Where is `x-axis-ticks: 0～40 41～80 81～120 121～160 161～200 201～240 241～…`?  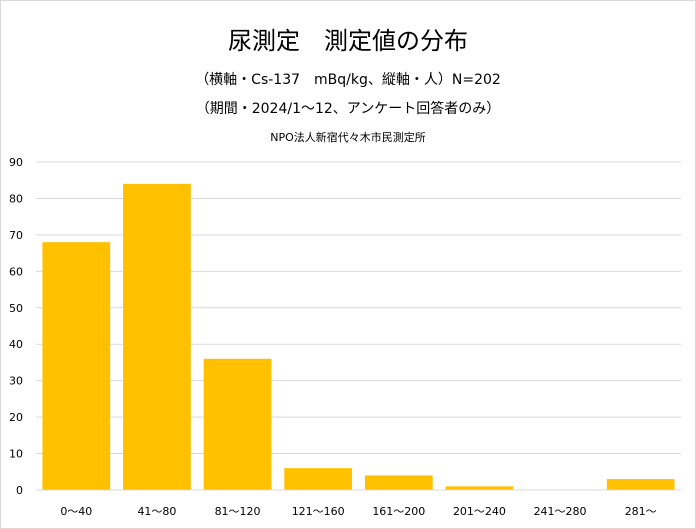 x-axis-ticks: 0～40 41～80 81～120 121～160 161～200 201～240 241～… is located at coordinates (358, 511).